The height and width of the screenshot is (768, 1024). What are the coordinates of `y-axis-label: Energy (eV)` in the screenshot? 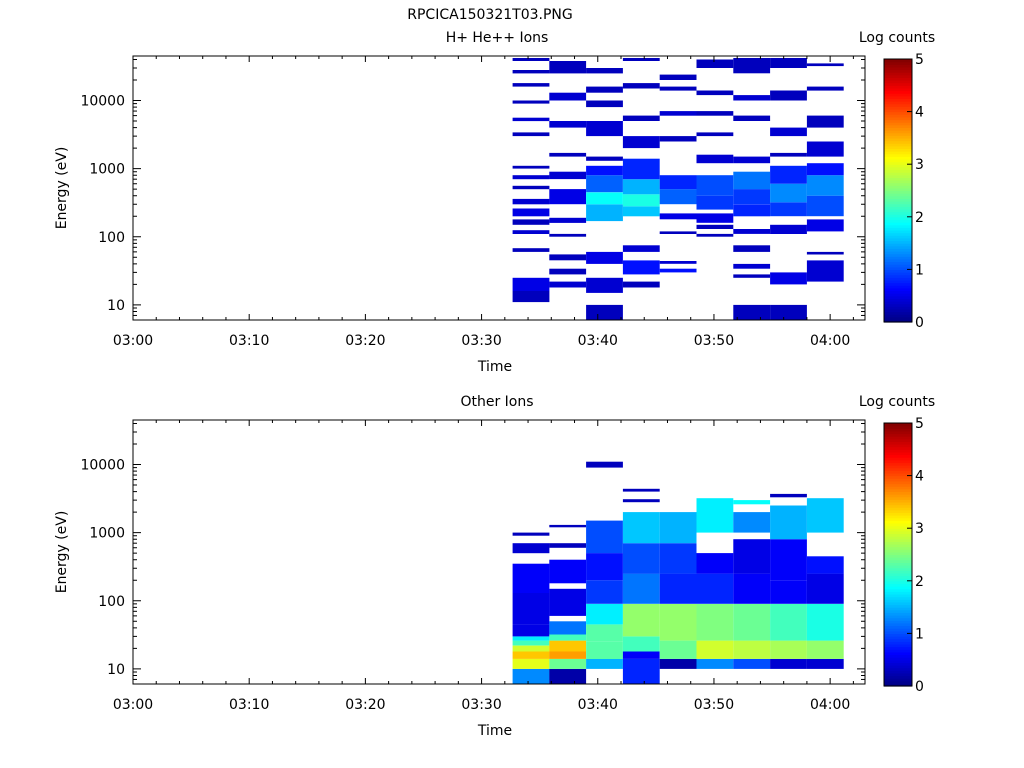 It's located at (62, 552).